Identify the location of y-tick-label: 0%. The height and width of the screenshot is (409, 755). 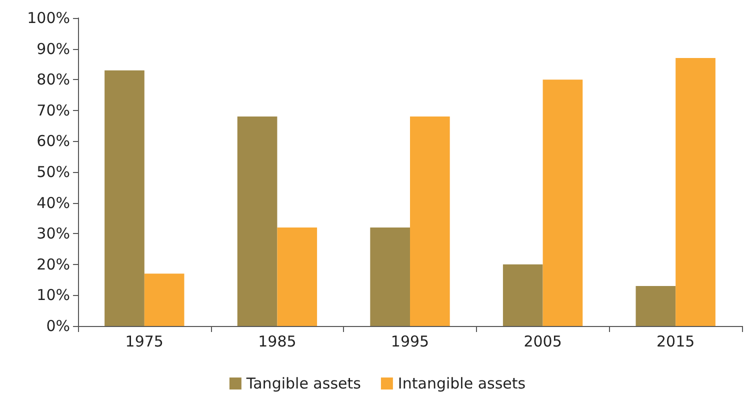
(58, 326).